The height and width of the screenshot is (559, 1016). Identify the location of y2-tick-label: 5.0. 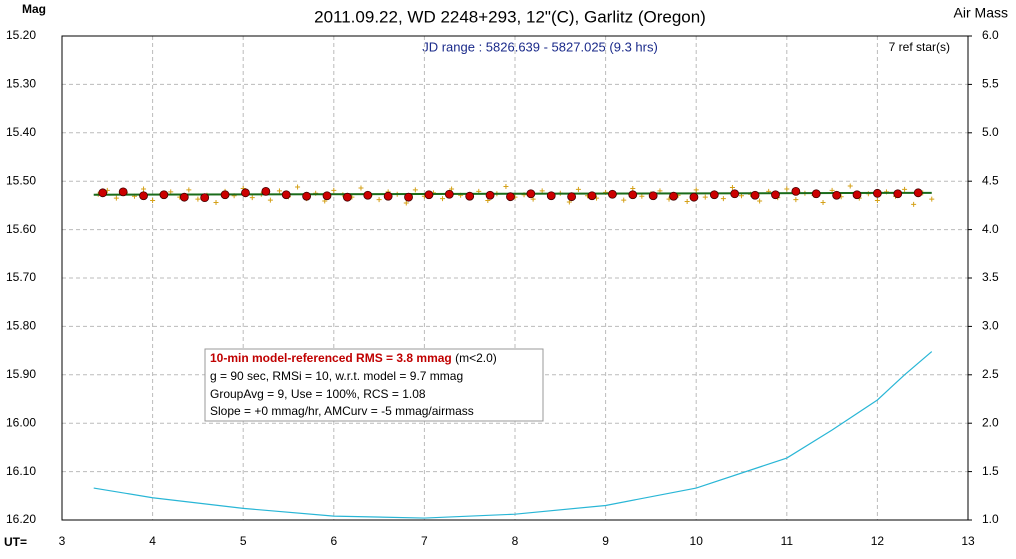
(990, 132).